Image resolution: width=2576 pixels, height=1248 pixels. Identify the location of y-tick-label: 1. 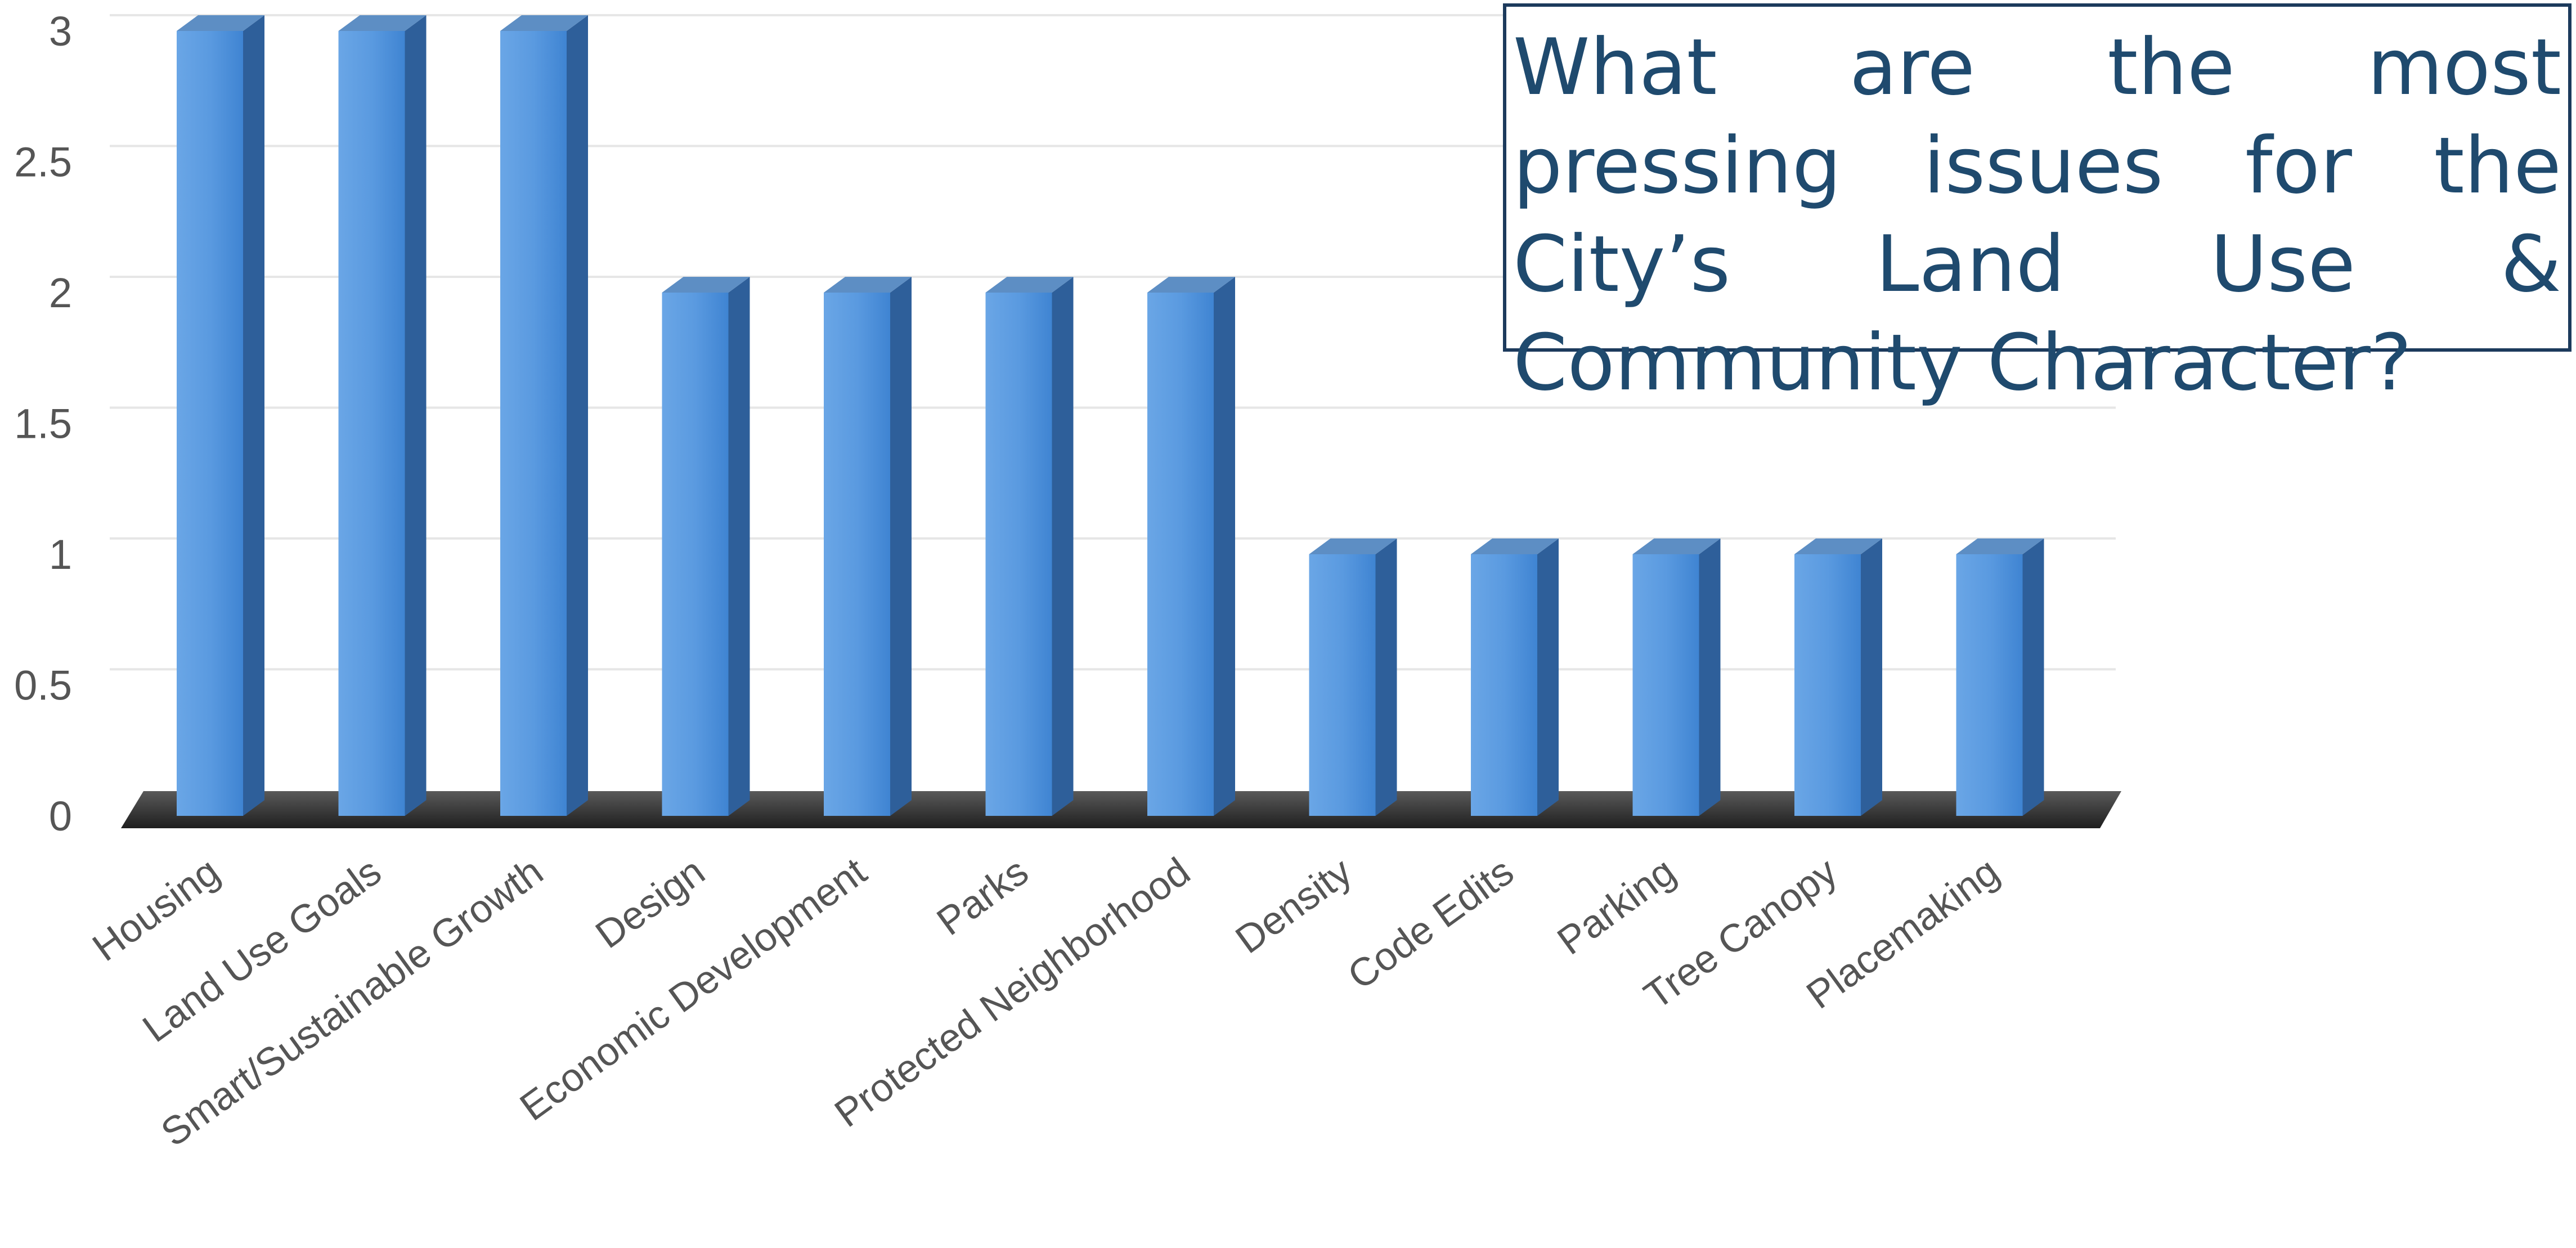
(60, 554).